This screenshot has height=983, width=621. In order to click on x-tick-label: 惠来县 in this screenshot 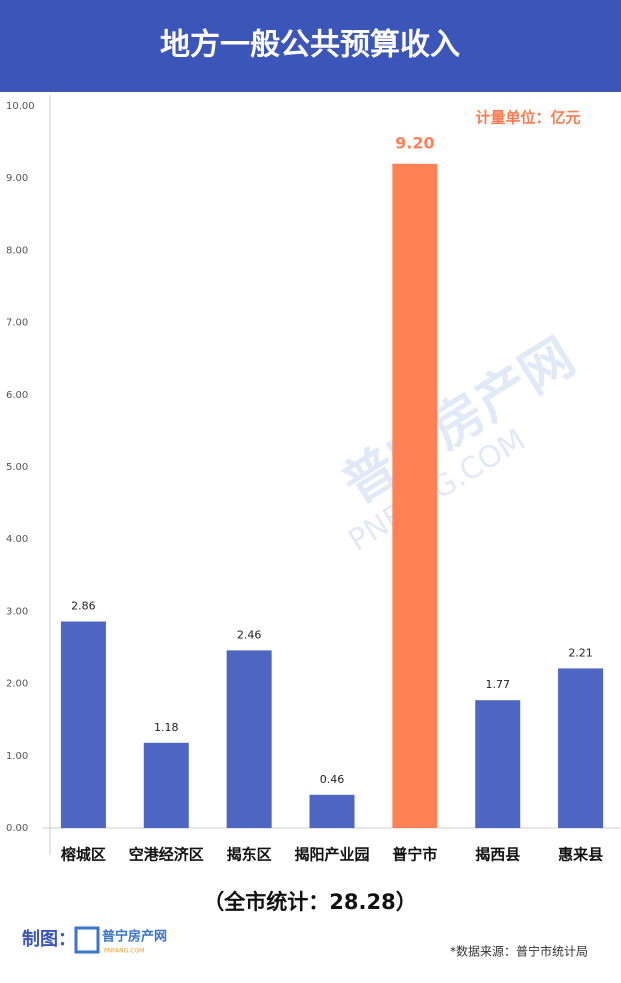, I will do `click(580, 855)`.